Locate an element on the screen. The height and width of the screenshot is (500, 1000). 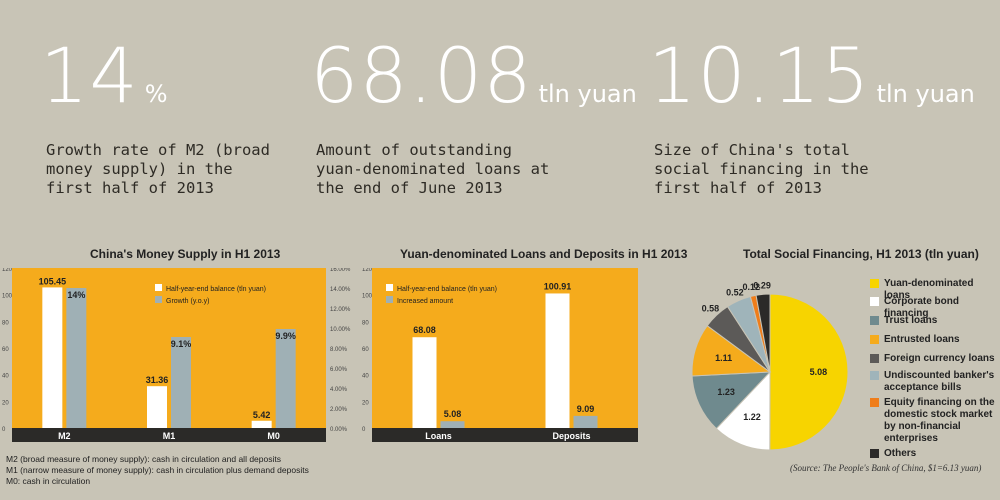
x-tick-label: M2 is located at coordinates (64, 436).